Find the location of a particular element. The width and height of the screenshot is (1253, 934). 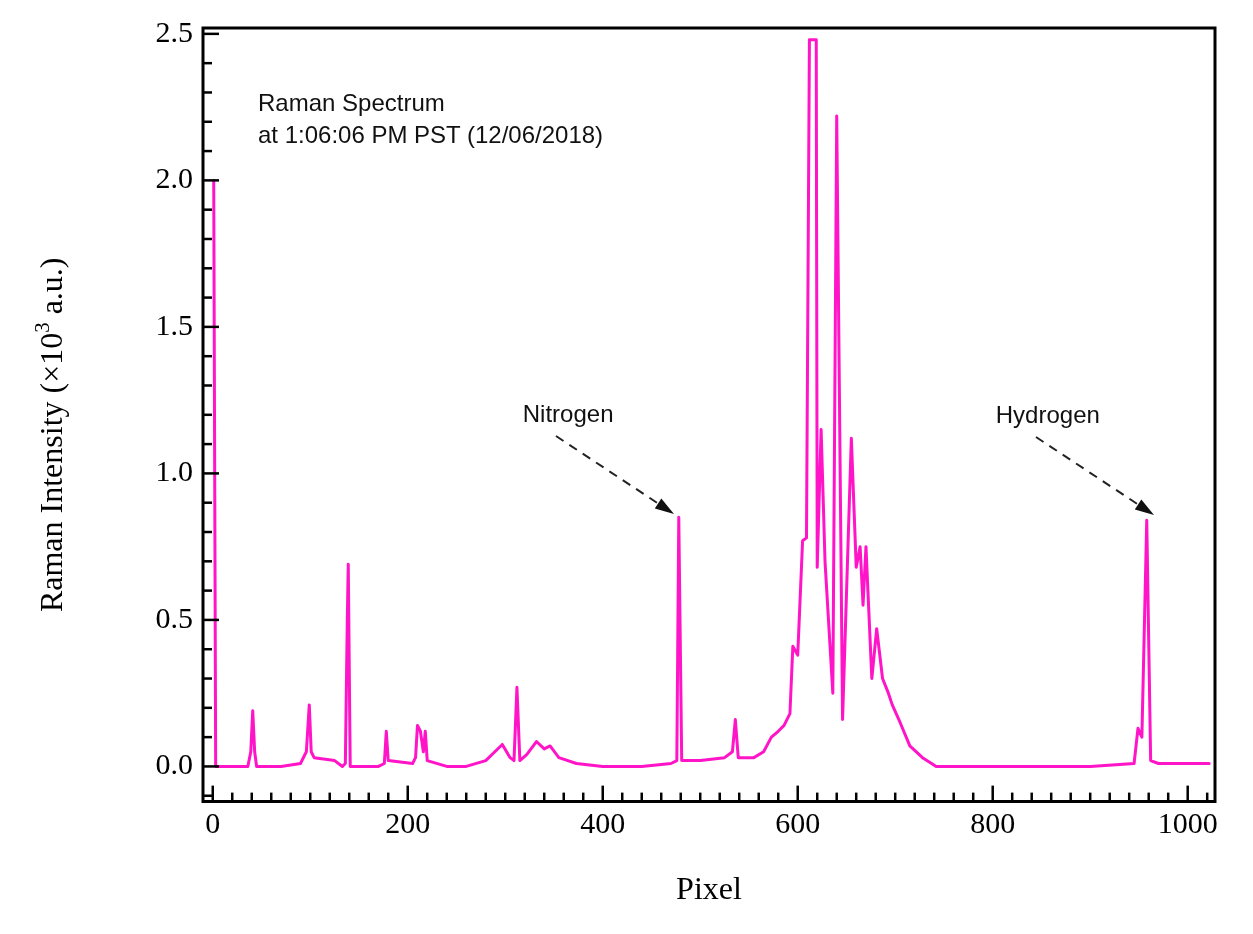

y-tick-label: 2.0 is located at coordinates (174, 178).